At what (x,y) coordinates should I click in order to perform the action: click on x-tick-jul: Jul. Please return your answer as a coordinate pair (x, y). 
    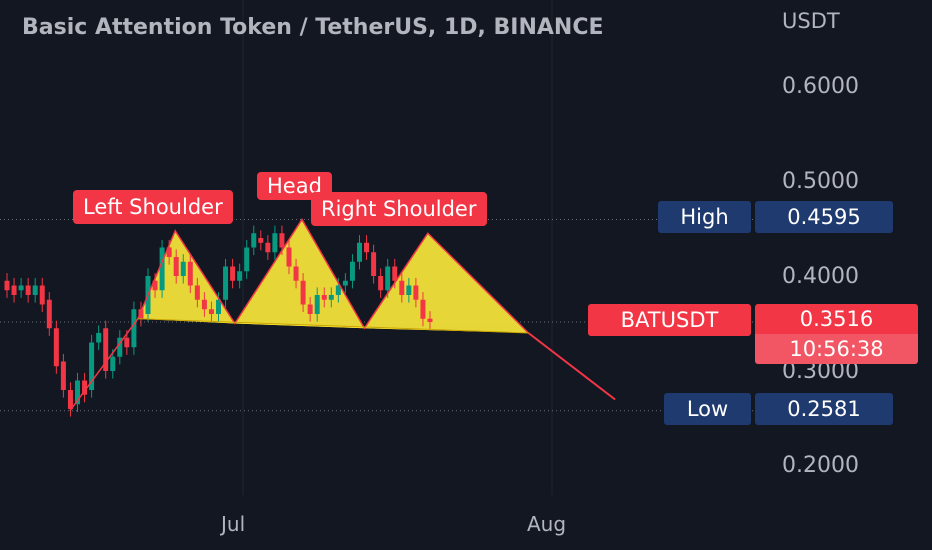
    Looking at the image, I should click on (233, 524).